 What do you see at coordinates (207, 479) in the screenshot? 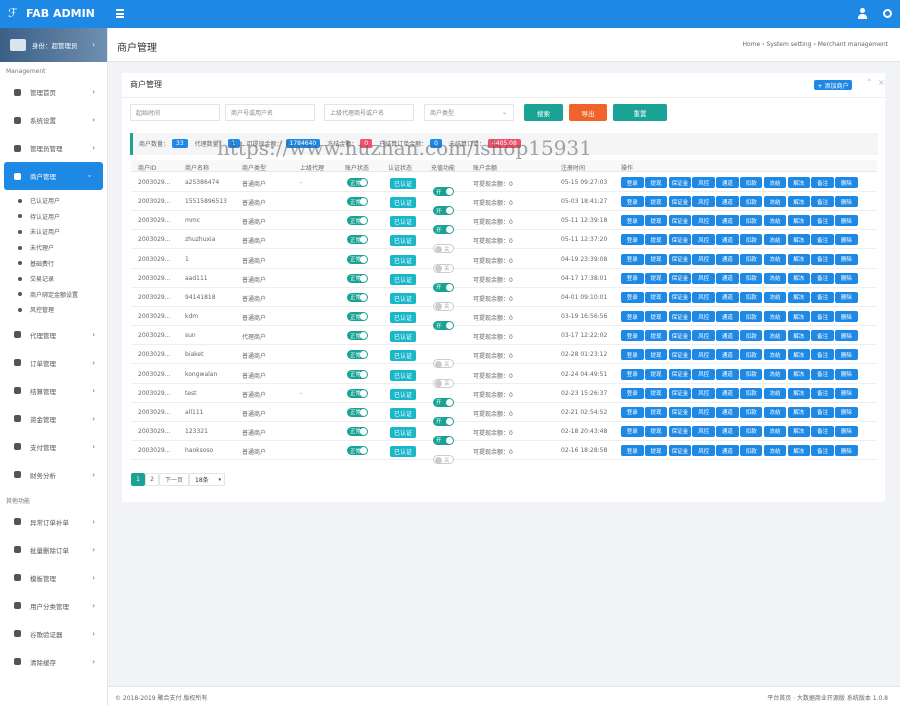
I see `page-size-select: 18条 ▾` at bounding box center [207, 479].